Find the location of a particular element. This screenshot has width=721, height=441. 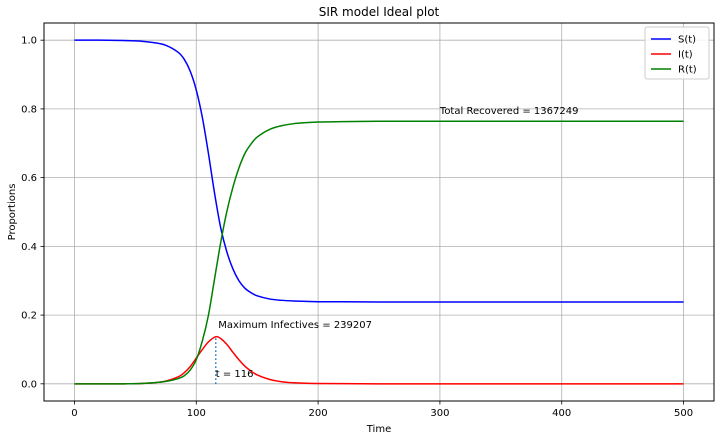

x-tick-label: 200 is located at coordinates (318, 413).